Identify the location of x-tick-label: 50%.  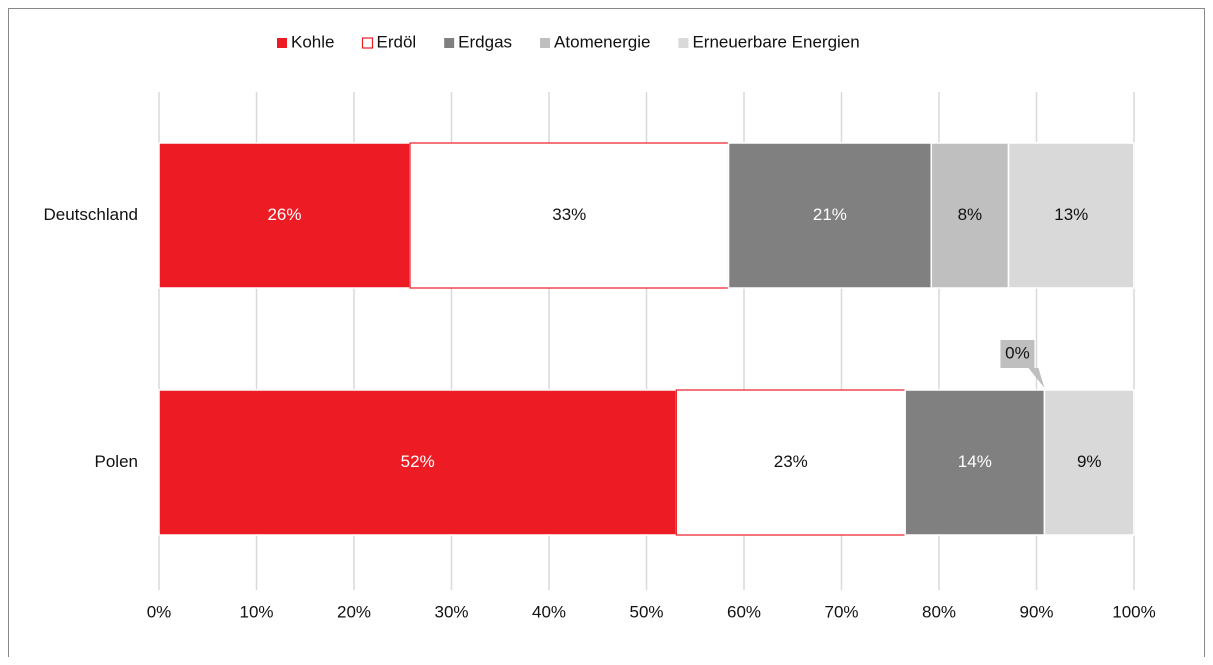
(646, 611).